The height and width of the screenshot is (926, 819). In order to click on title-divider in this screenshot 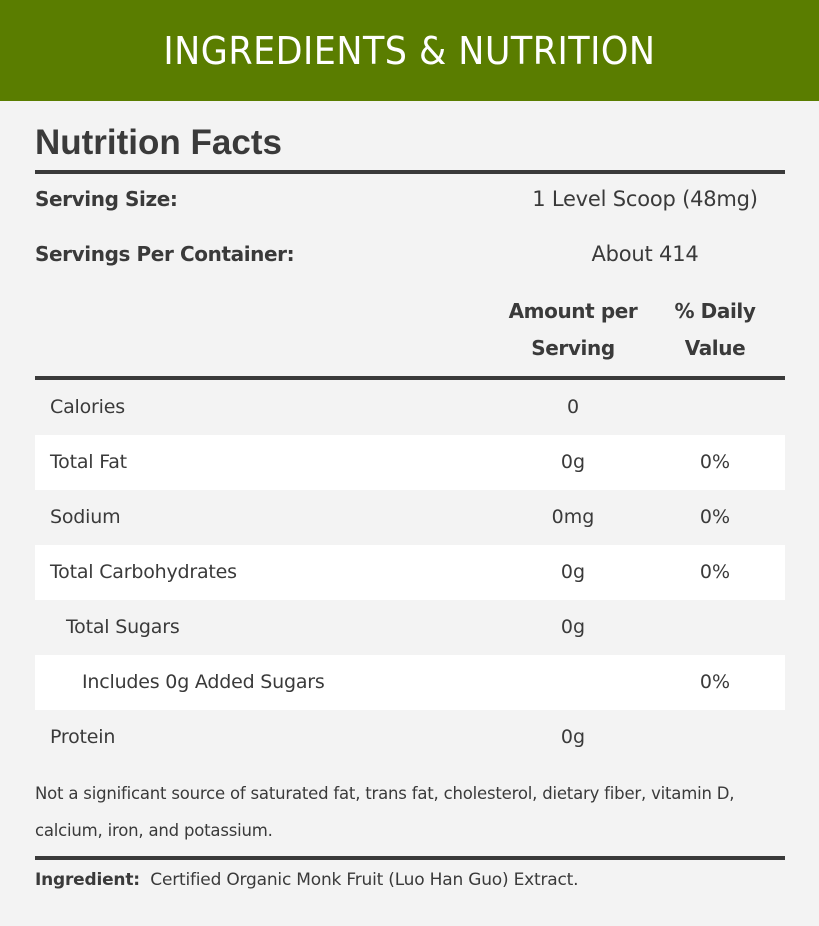, I will do `click(410, 172)`.